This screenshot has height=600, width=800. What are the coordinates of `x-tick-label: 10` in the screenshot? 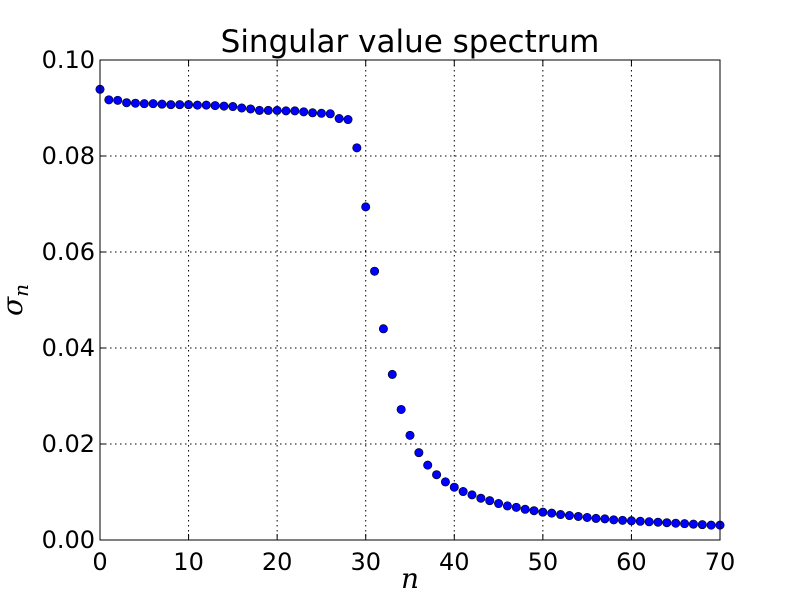 It's located at (188, 562).